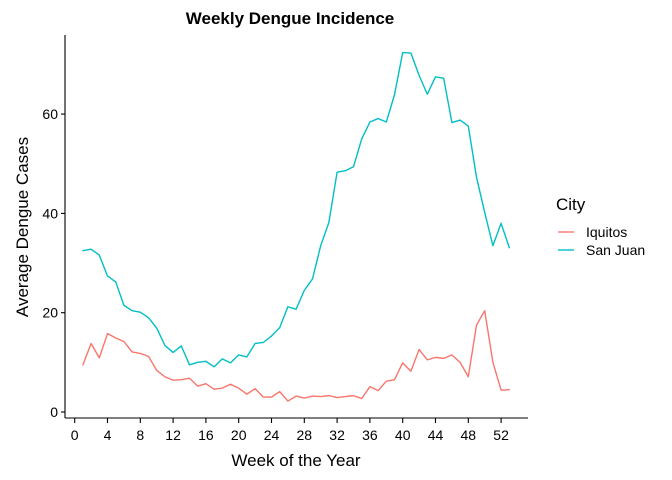  I want to click on x-tick-label: 40, so click(403, 435).